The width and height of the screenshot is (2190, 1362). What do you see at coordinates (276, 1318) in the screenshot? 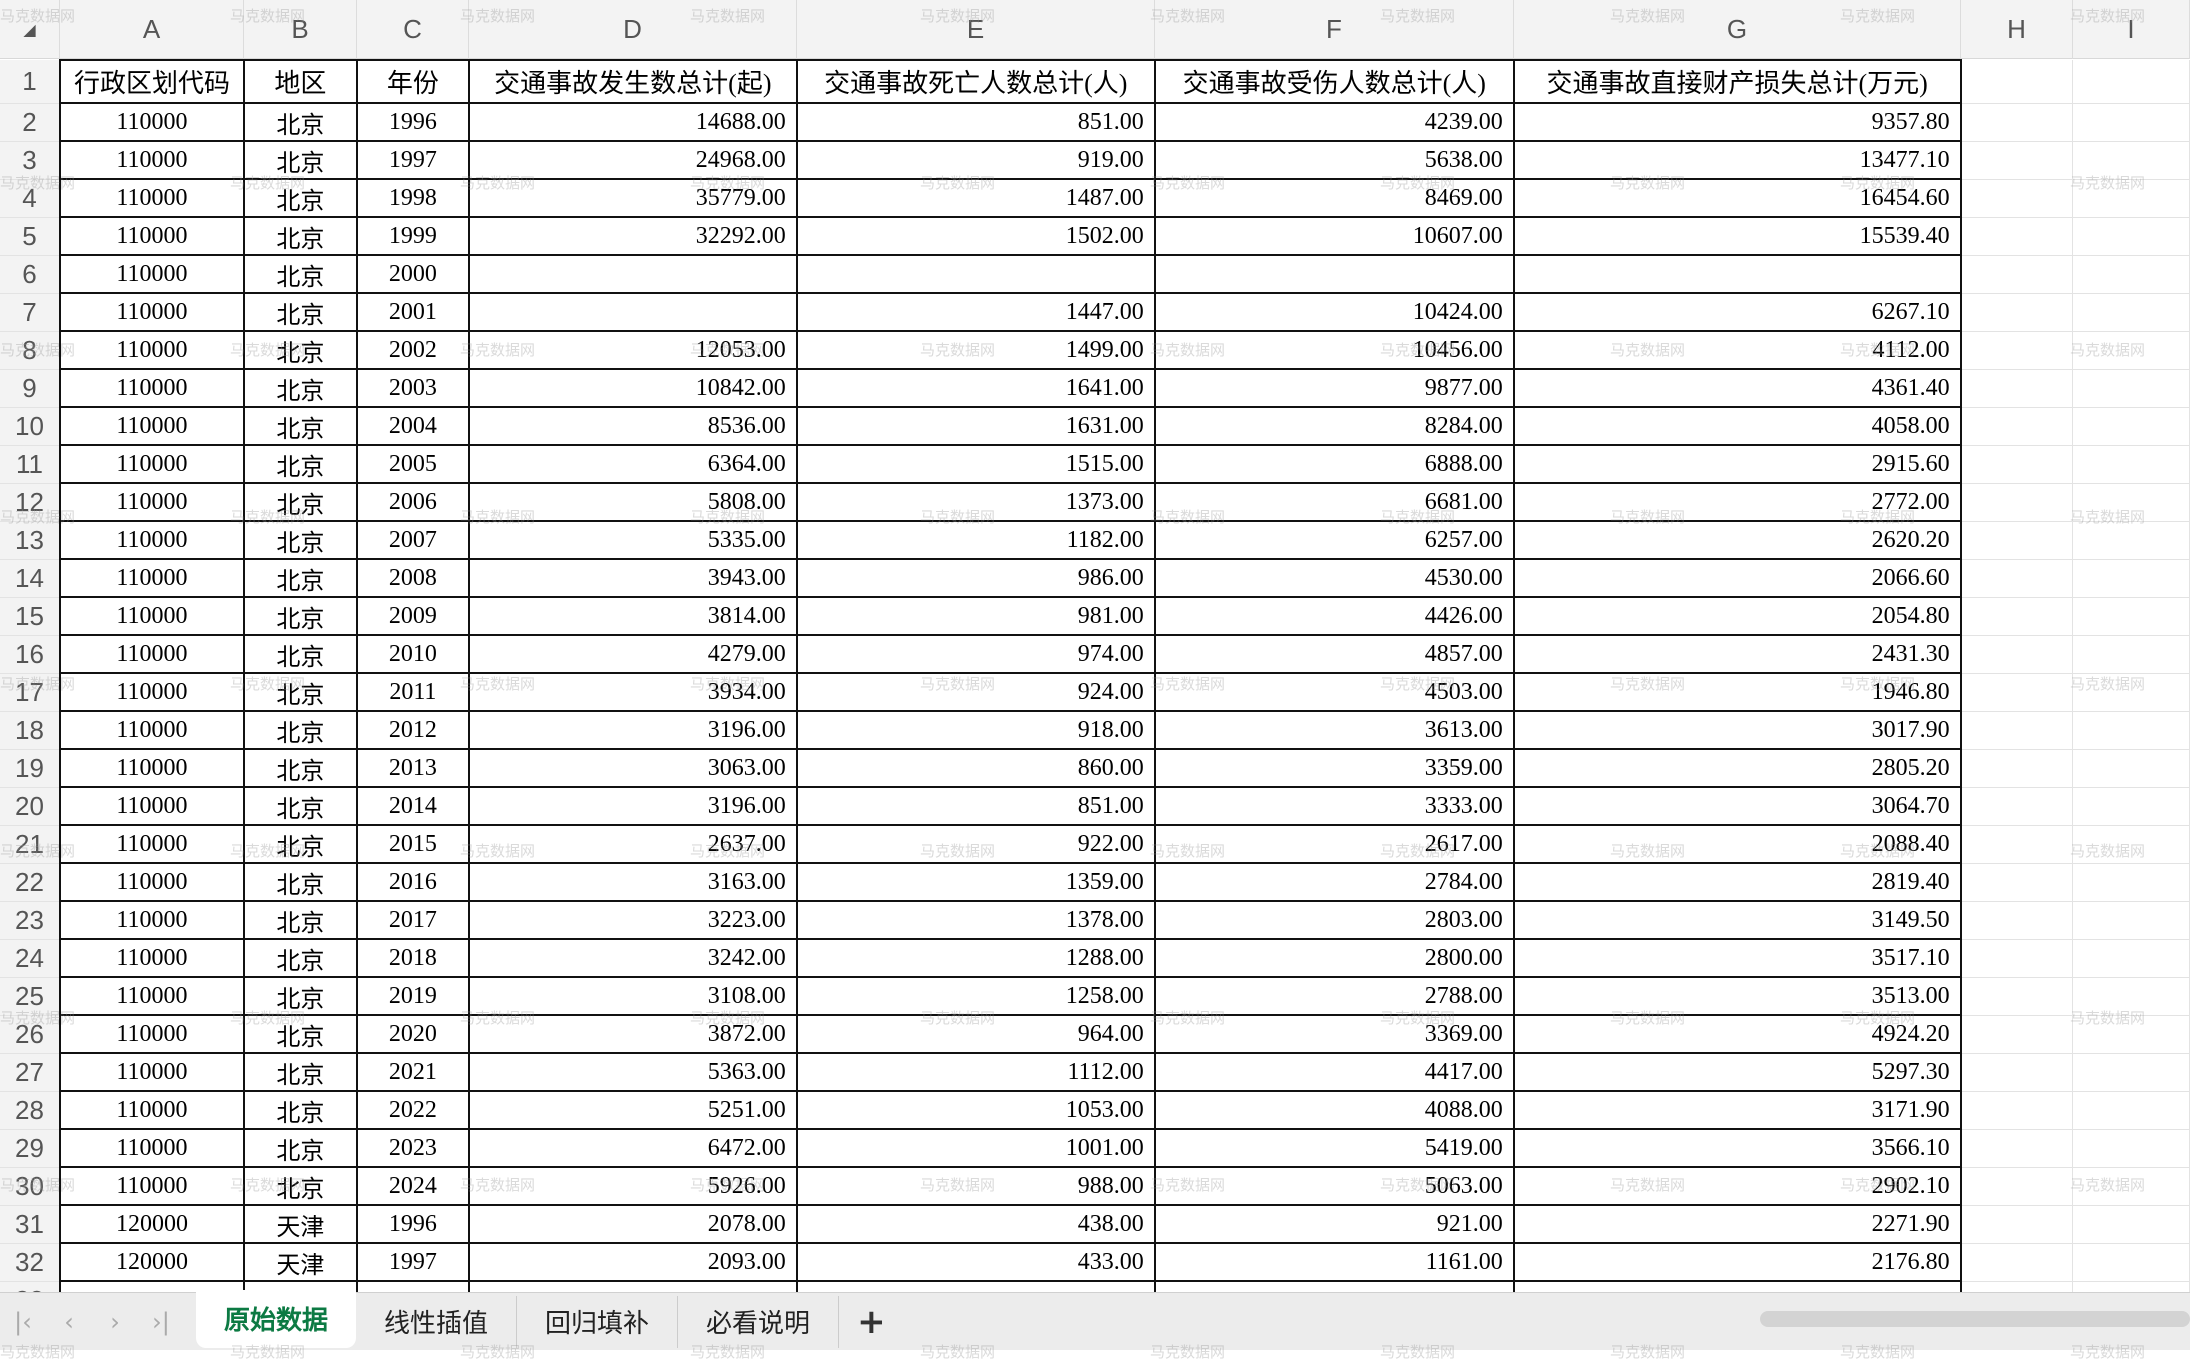
I see `tab-original-data: 原始数据` at bounding box center [276, 1318].